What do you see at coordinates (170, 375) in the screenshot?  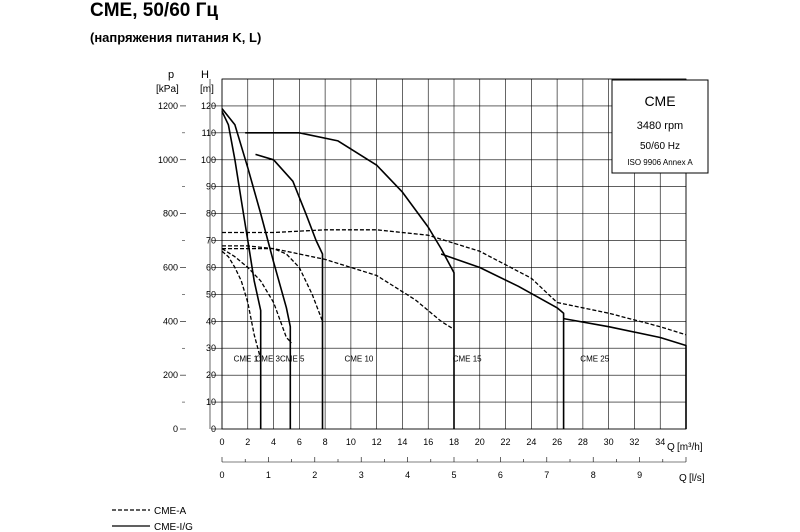 I see `p-tick-label: 200` at bounding box center [170, 375].